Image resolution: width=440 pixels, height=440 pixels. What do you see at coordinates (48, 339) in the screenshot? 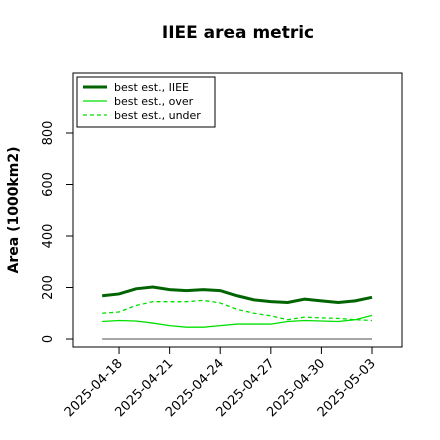
I see `y-tick-label: 0` at bounding box center [48, 339].